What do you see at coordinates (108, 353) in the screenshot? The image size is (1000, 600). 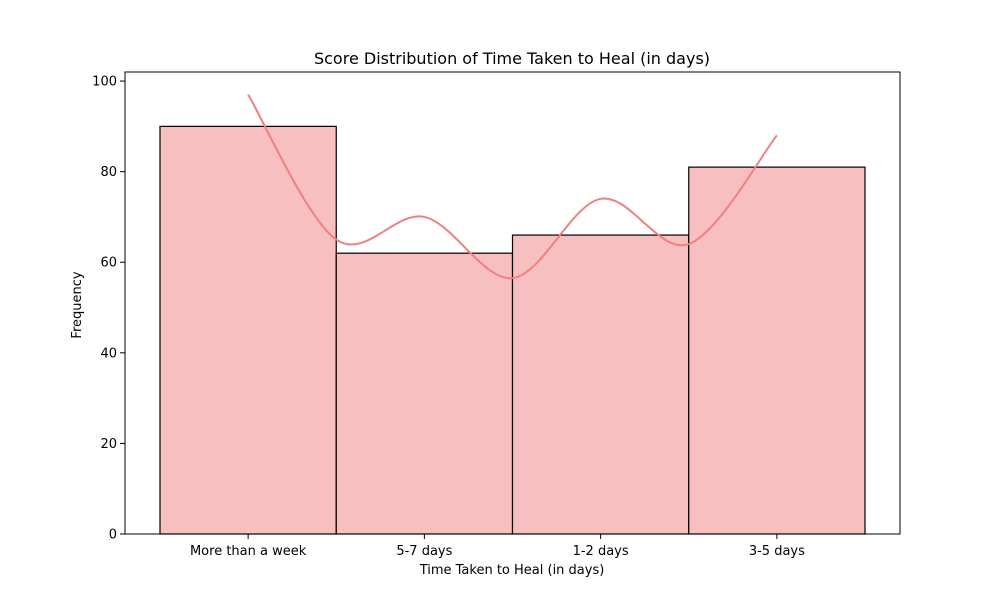 I see `y-tick-label-2: 40` at bounding box center [108, 353].